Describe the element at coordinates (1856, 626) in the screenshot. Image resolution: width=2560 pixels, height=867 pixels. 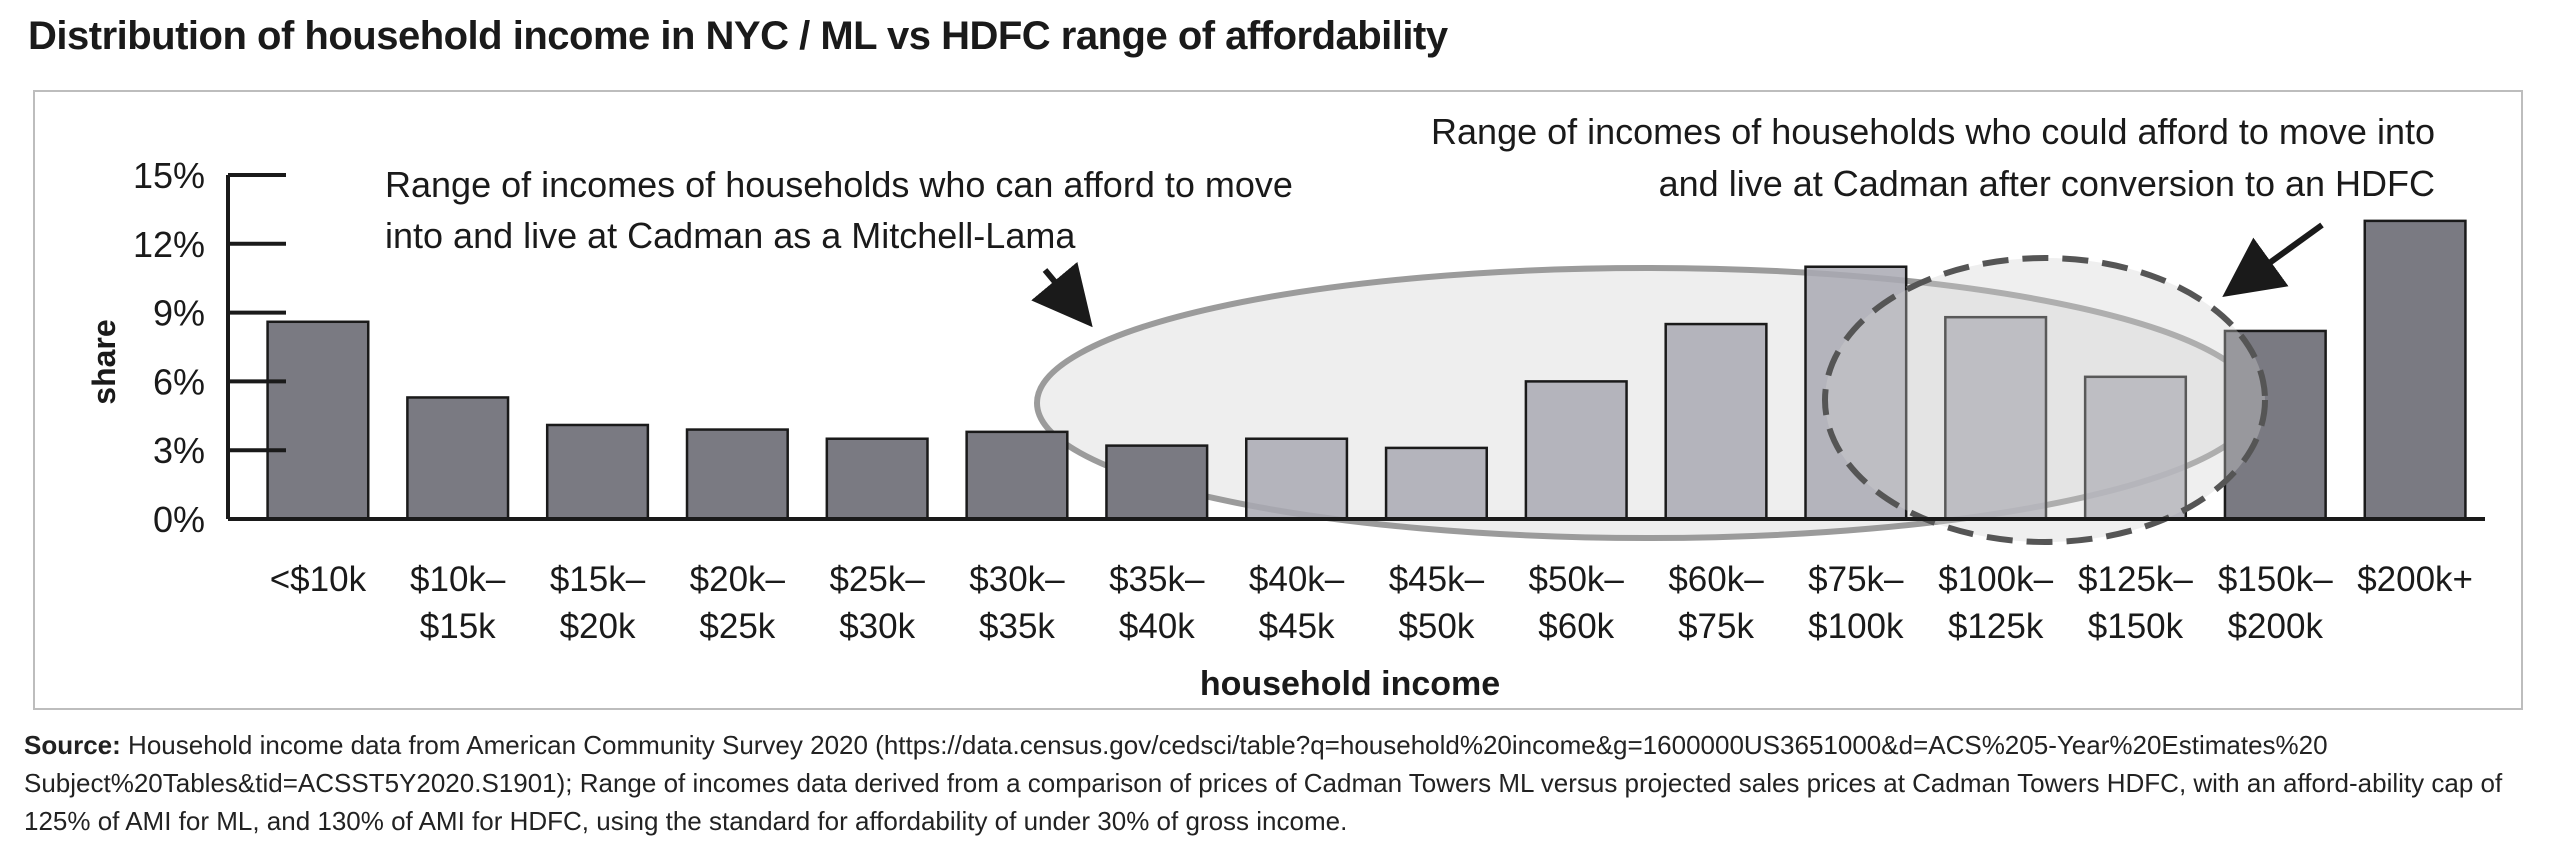
I see `x-tick-label: $100k` at that location.